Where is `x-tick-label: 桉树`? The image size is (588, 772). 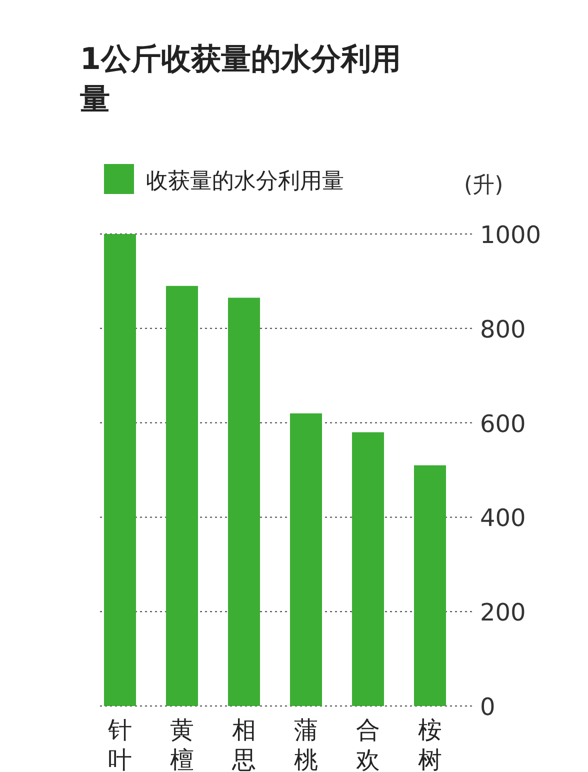
x-tick-label: 桉树 is located at coordinates (430, 744).